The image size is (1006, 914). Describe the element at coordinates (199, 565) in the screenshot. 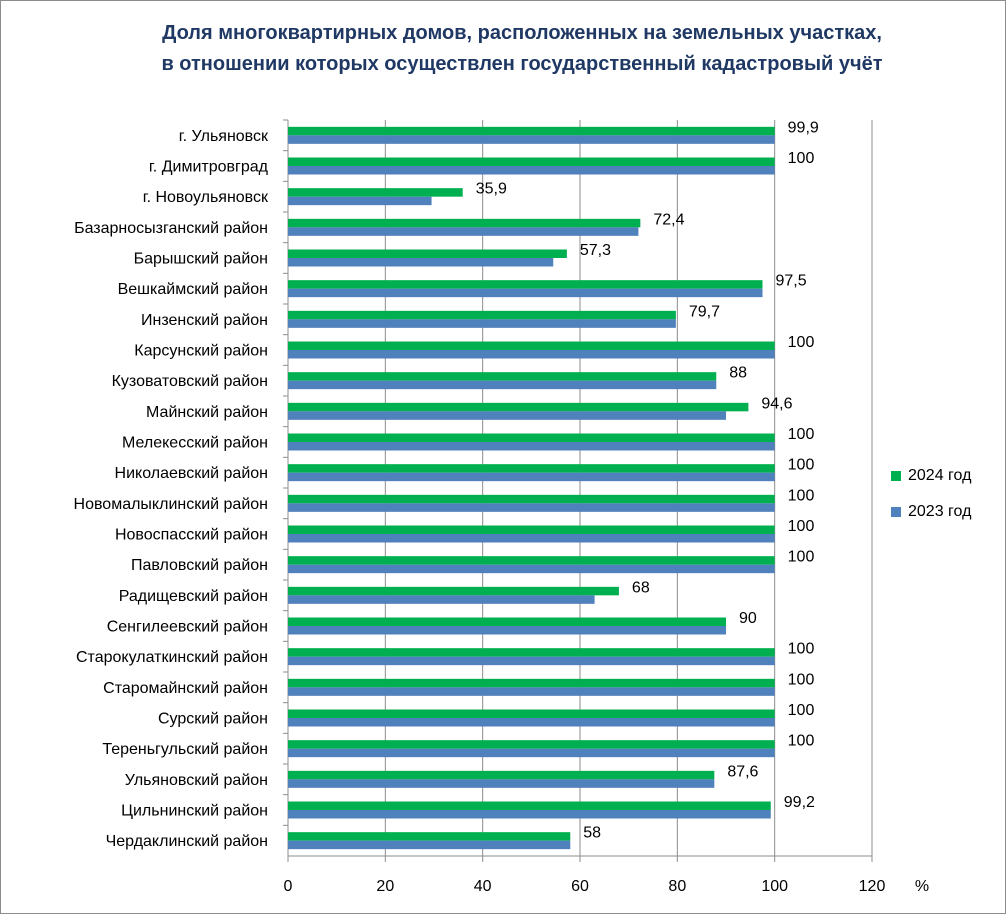

I see `category-label: Павловский район` at that location.